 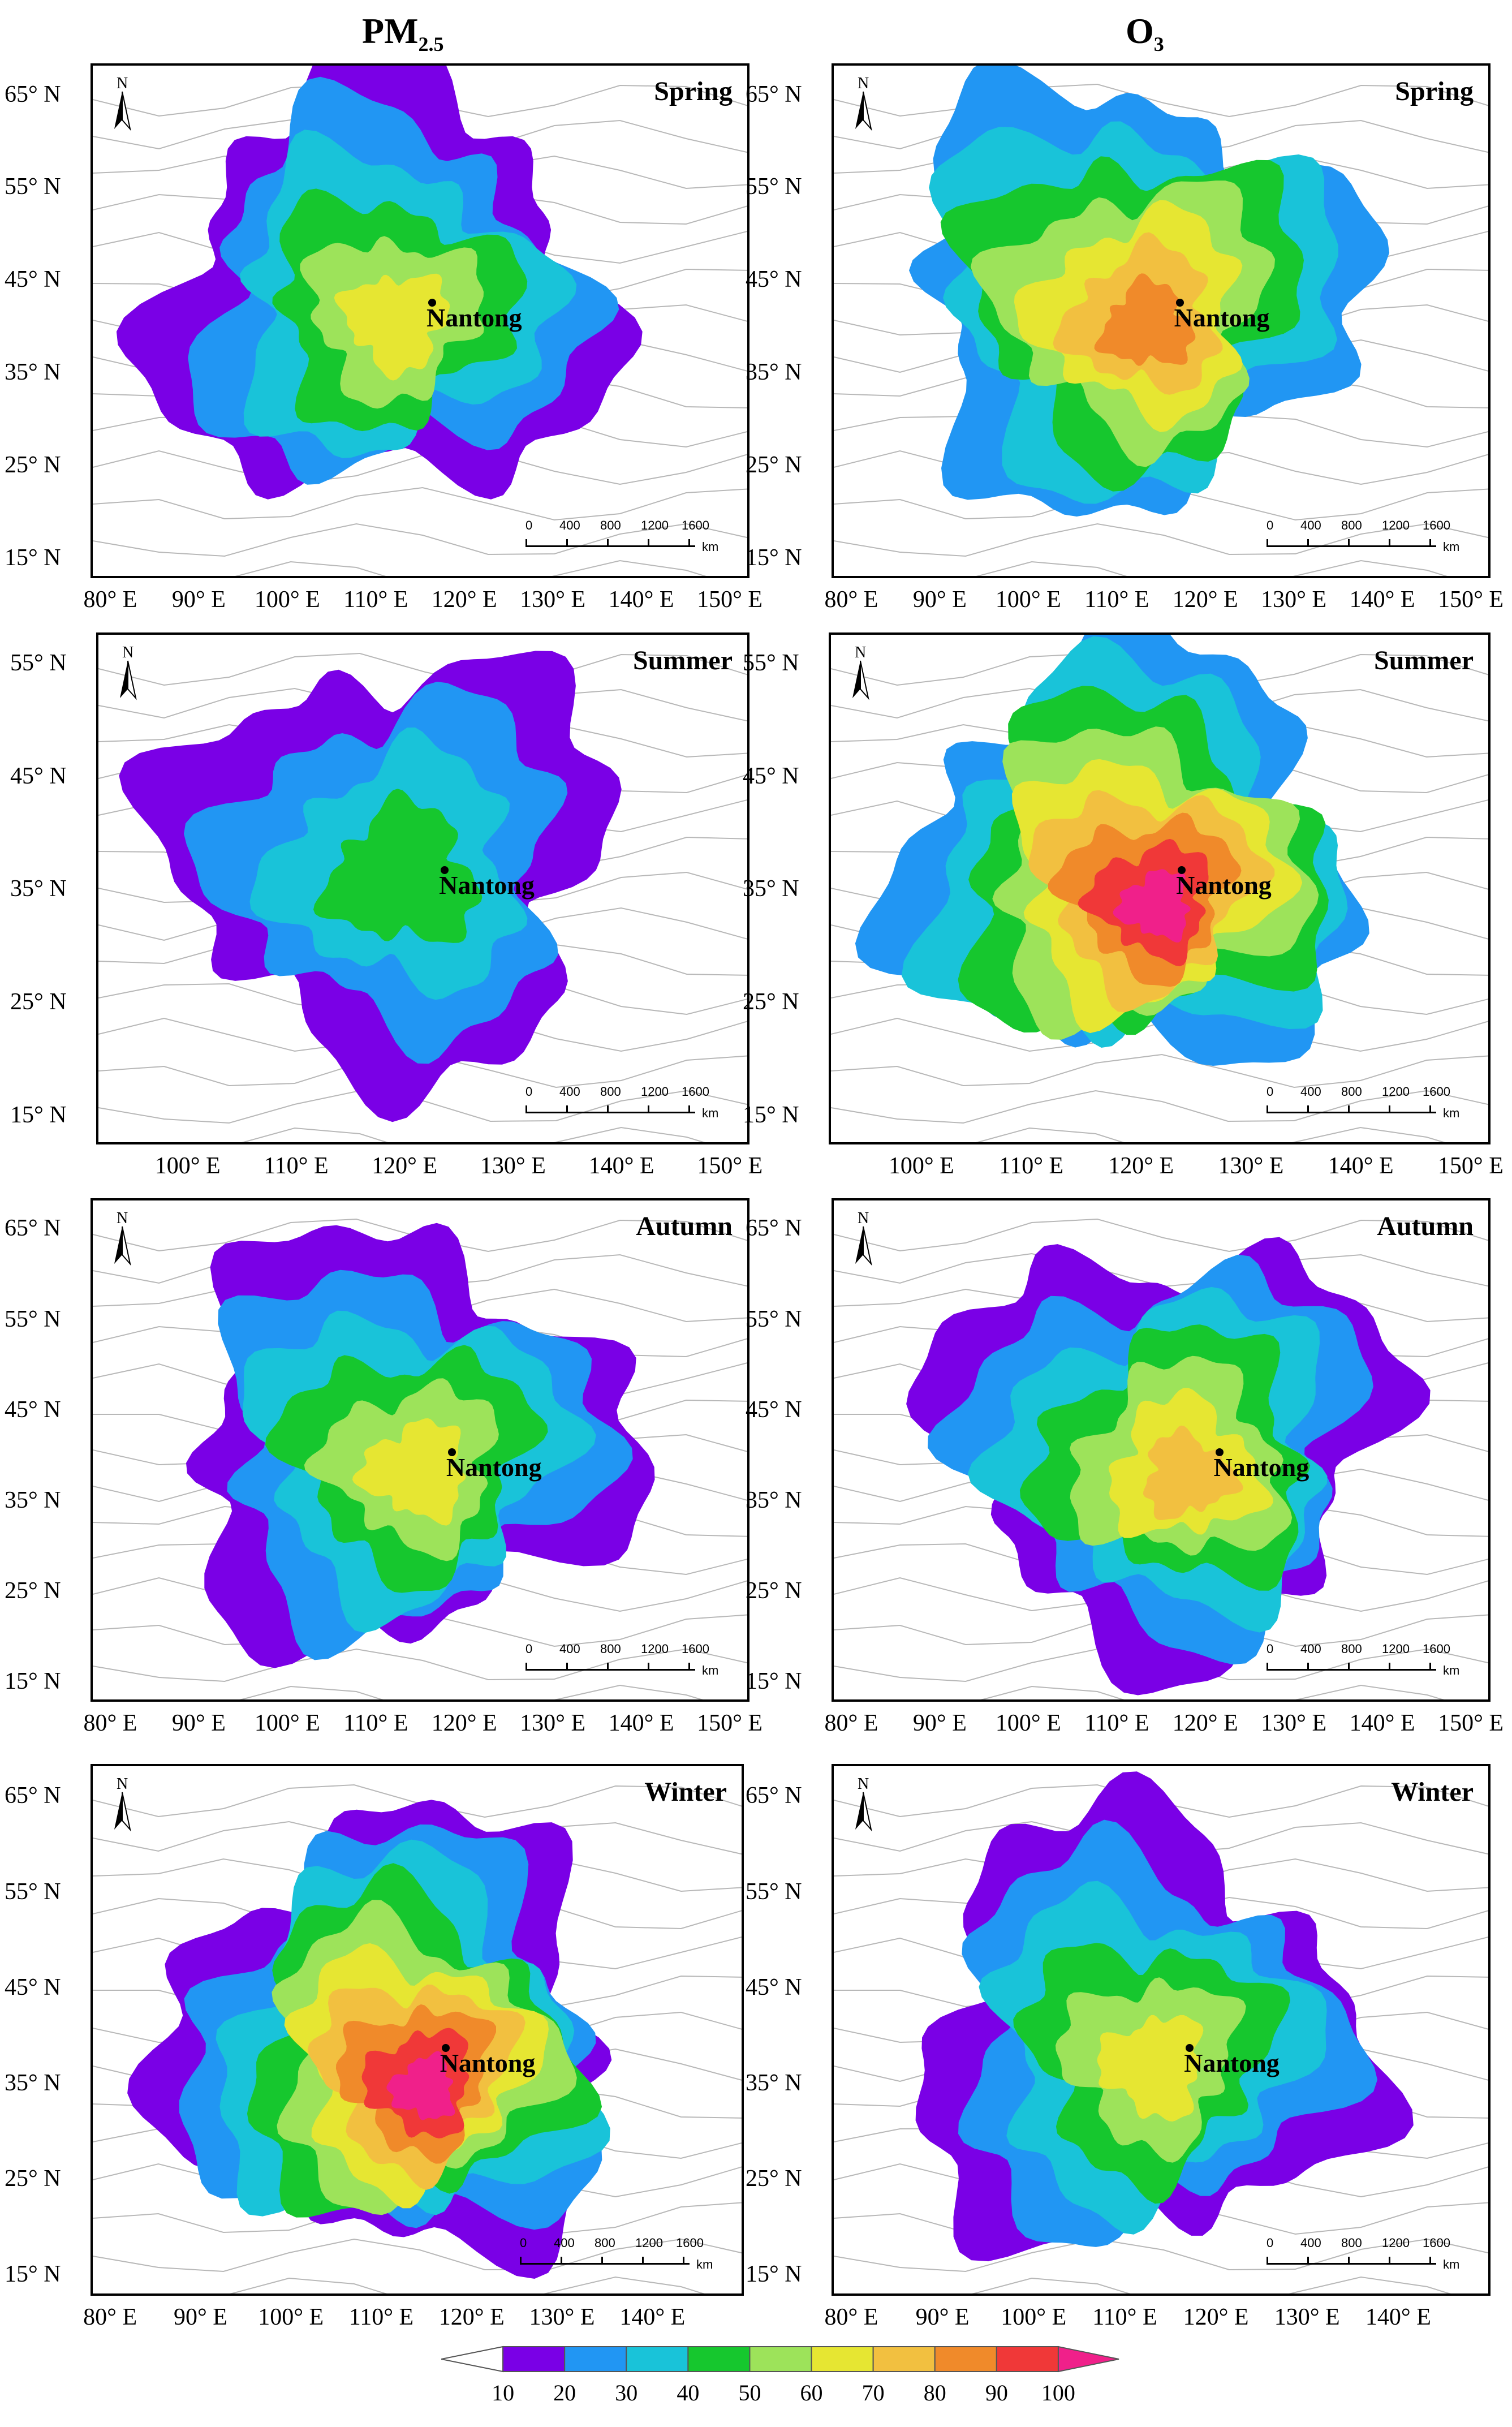 What do you see at coordinates (33, 1796) in the screenshot?
I see `latitude-tick-label: 65° N` at bounding box center [33, 1796].